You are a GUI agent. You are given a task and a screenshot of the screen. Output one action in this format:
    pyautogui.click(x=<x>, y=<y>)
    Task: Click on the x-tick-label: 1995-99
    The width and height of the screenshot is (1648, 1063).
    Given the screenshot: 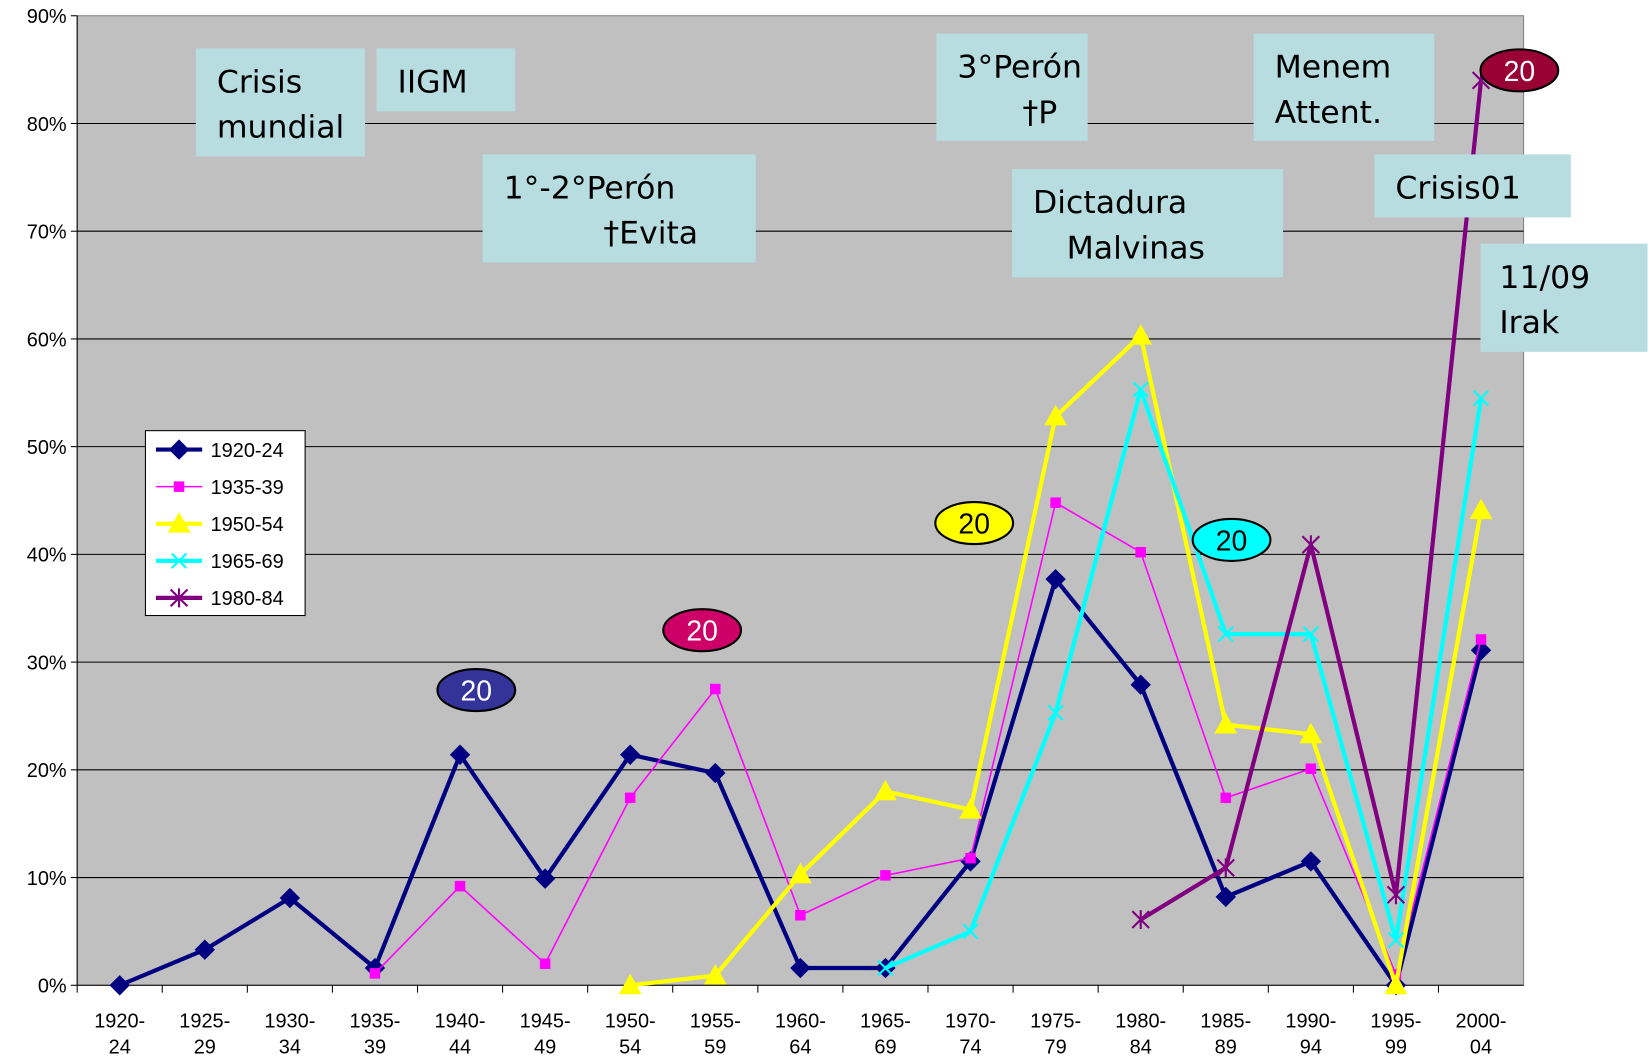 What is the action you would take?
    pyautogui.click(x=1395, y=1034)
    